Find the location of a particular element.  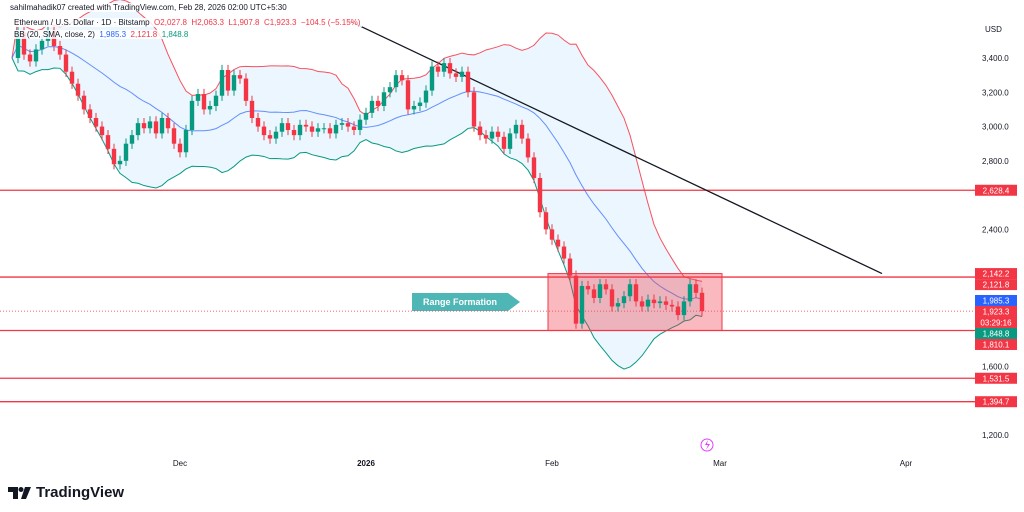

low-value: L1,907.8 is located at coordinates (244, 22).